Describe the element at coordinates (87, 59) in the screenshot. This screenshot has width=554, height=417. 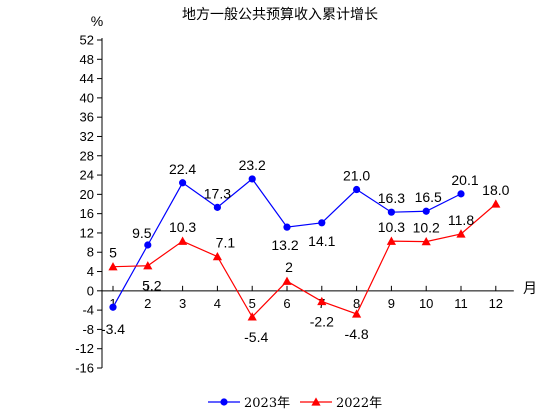
I see `y-tick-label: 48` at that location.